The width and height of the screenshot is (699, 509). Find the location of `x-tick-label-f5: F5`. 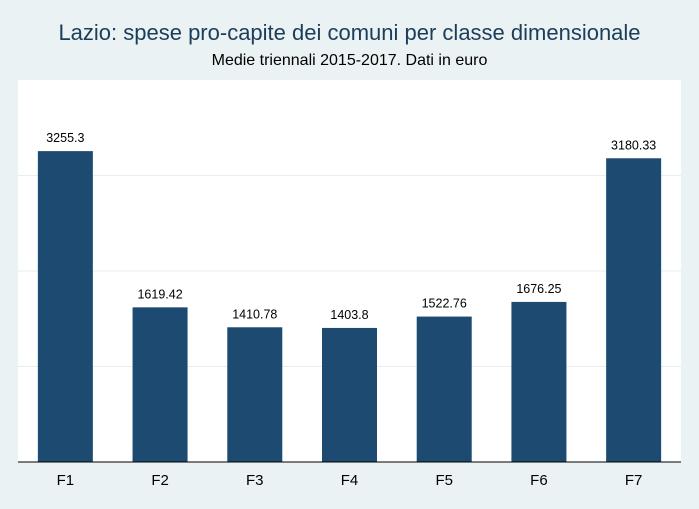

x-tick-label-f5: F5 is located at coordinates (444, 480).